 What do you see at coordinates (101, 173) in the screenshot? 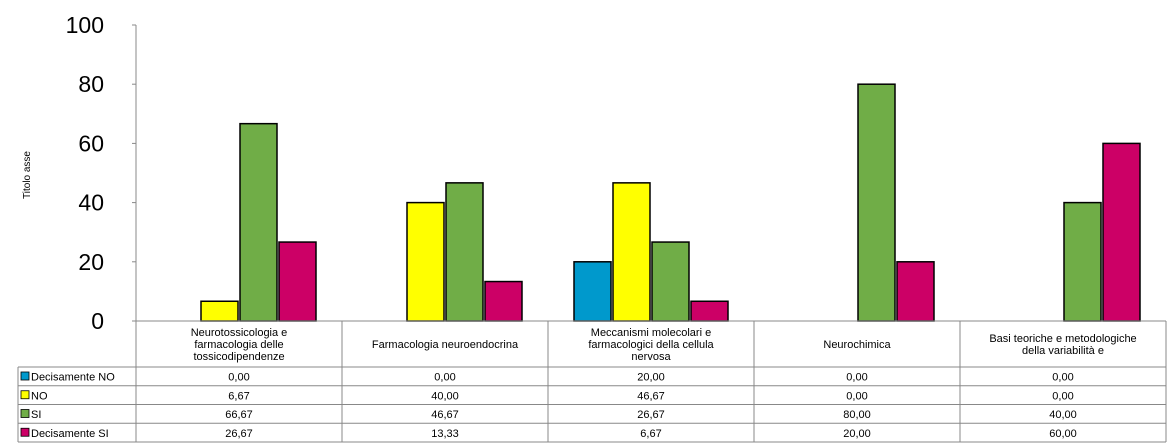
I see `y-axis-ticks: 0 20 40 60 80 100` at bounding box center [101, 173].